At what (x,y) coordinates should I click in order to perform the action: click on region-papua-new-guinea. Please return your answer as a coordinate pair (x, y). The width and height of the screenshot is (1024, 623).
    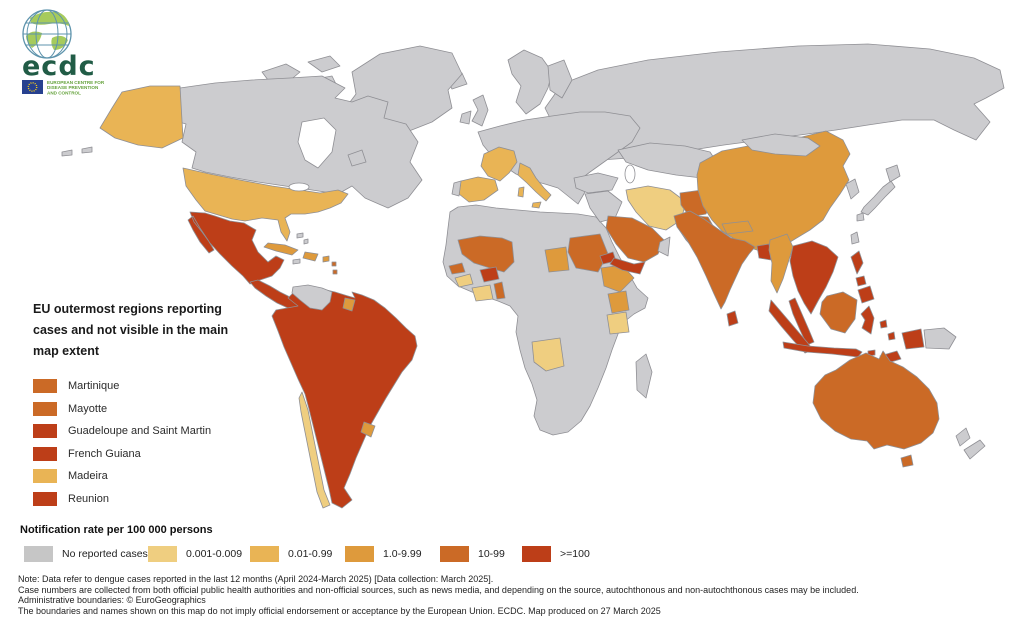
    Looking at the image, I should click on (940, 338).